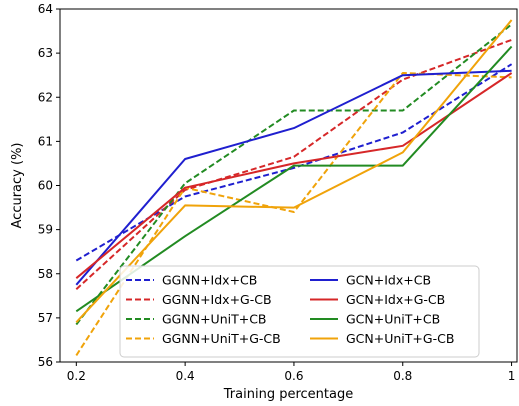  Describe the element at coordinates (45, 318) in the screenshot. I see `y-tick-label: 57` at that location.